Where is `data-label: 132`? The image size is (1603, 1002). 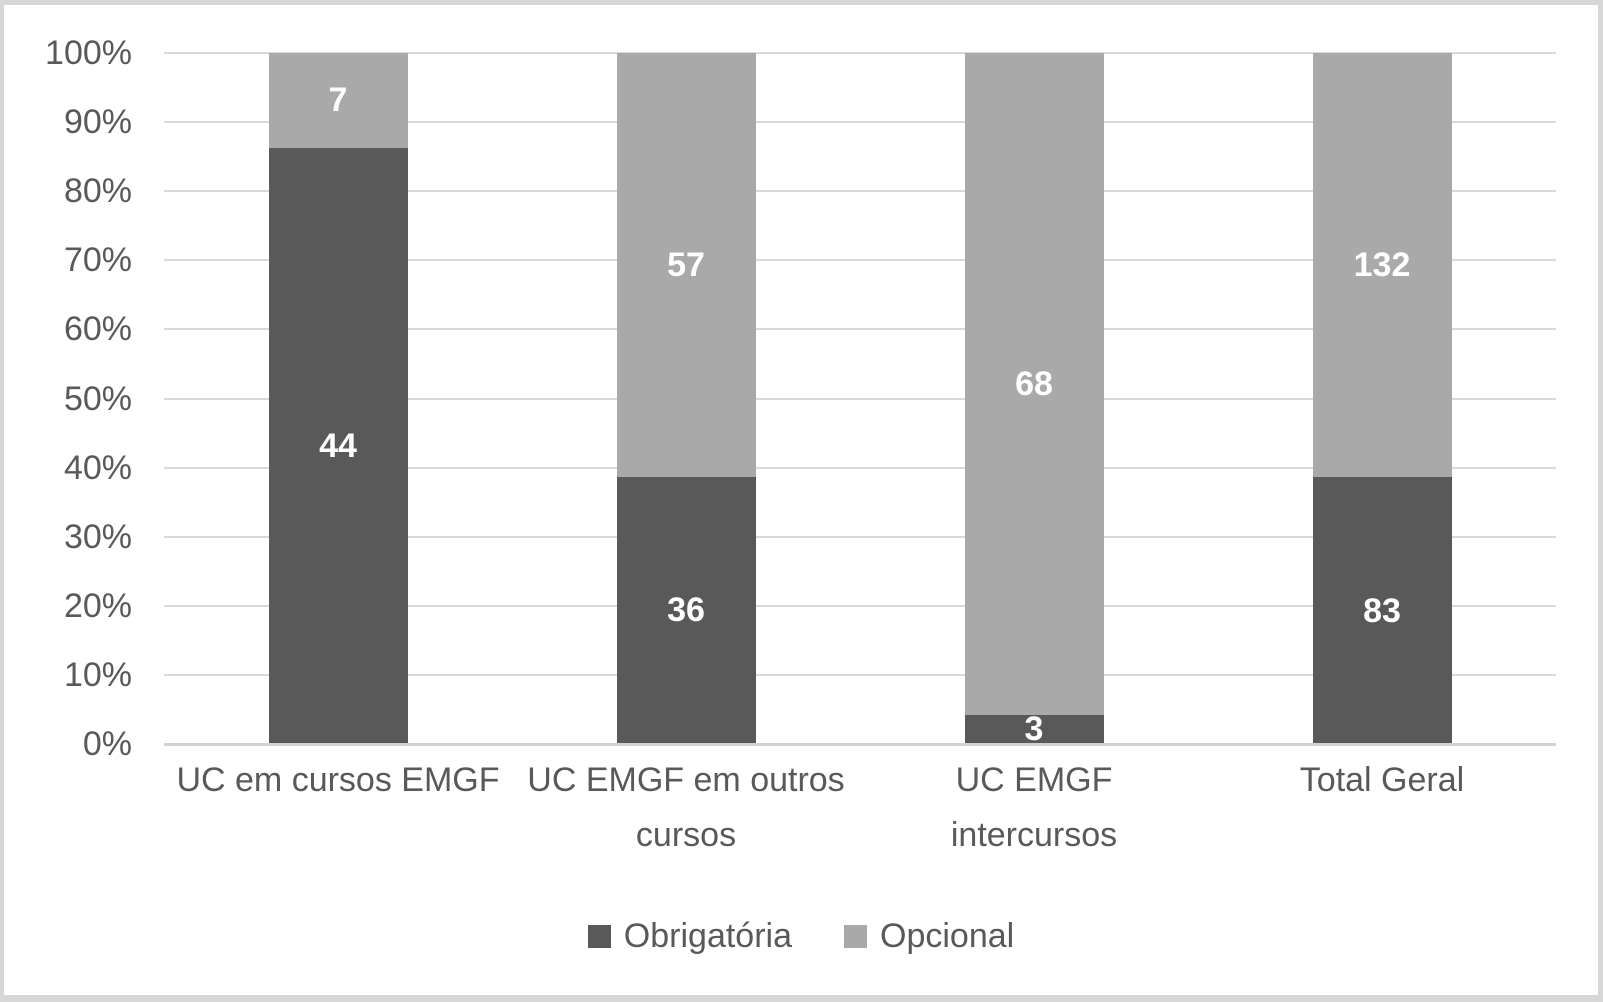
data-label: 132 is located at coordinates (1382, 265).